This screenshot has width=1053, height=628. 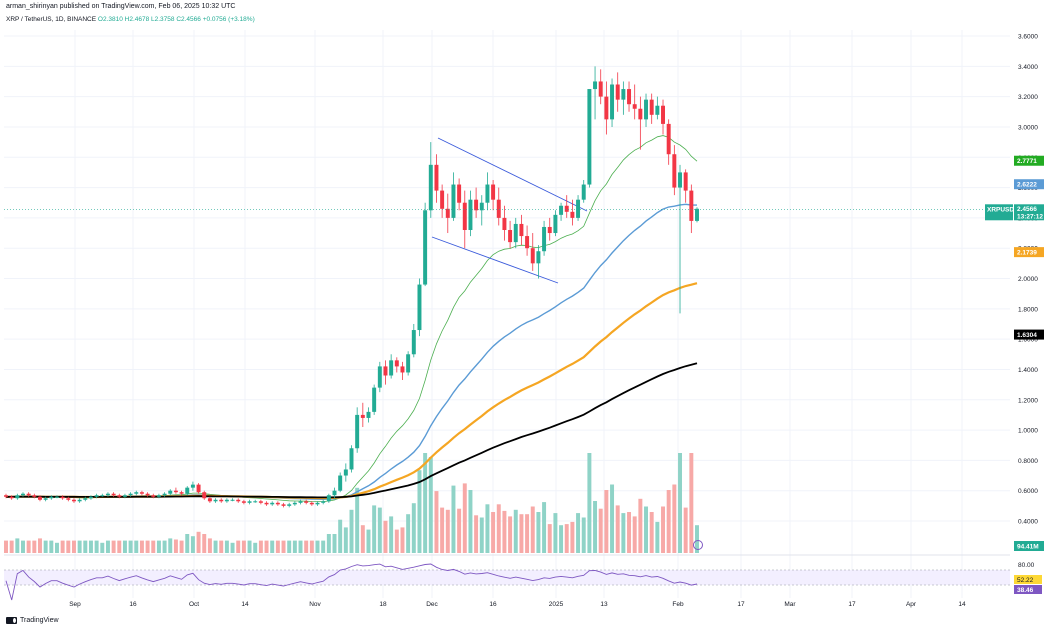 What do you see at coordinates (51, 19) in the screenshot?
I see `symbol-info: XRP / TetherUS, 1D, BINANCE` at bounding box center [51, 19].